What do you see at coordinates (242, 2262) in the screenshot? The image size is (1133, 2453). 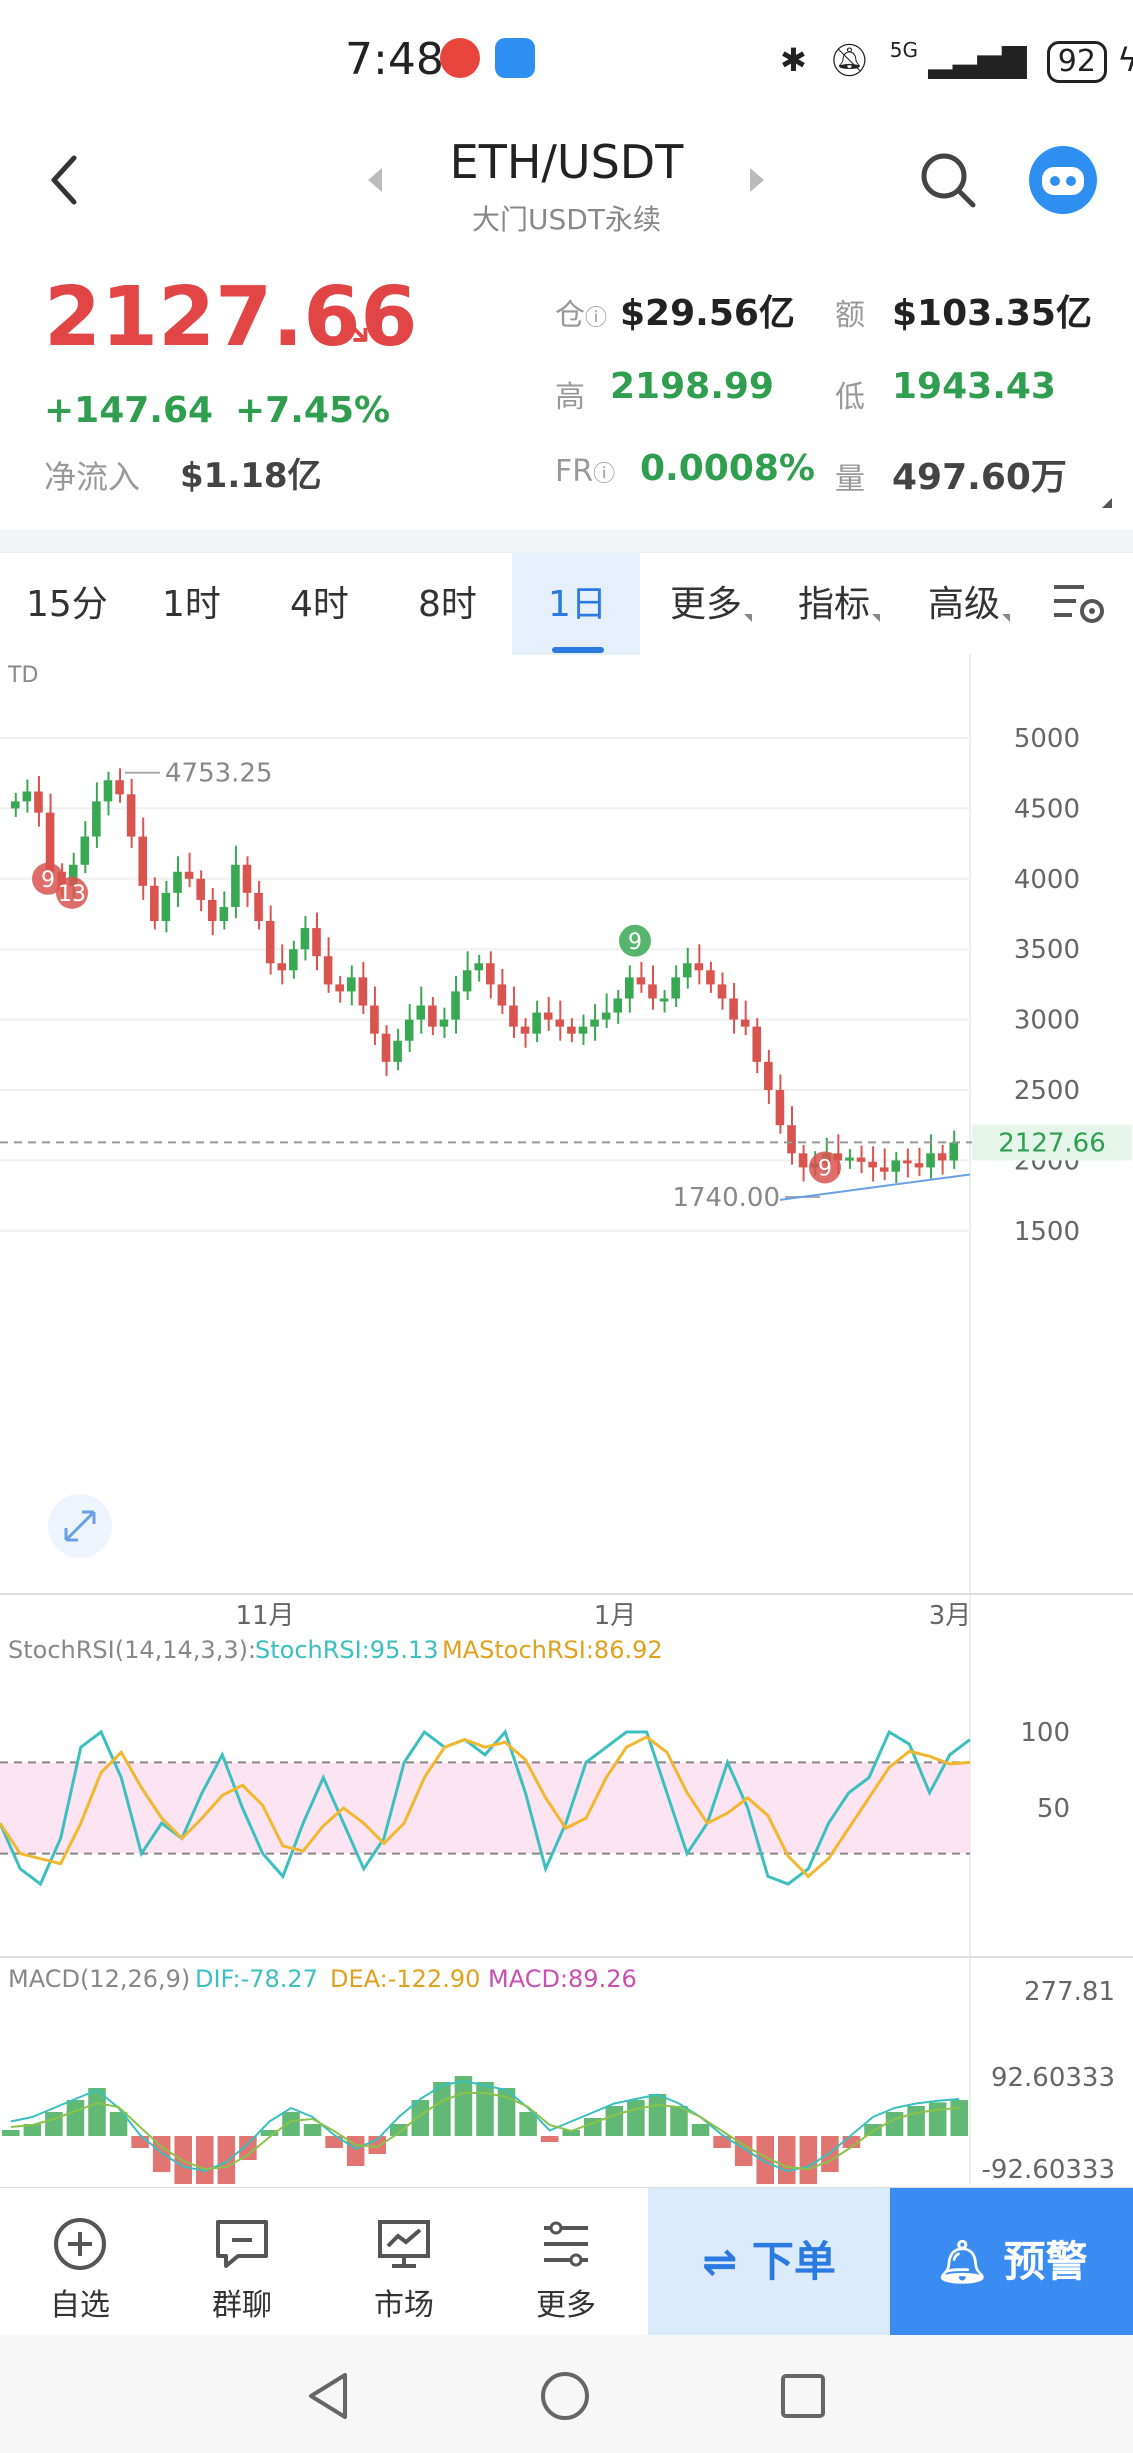 I see `nav-group-chat: 群聊` at bounding box center [242, 2262].